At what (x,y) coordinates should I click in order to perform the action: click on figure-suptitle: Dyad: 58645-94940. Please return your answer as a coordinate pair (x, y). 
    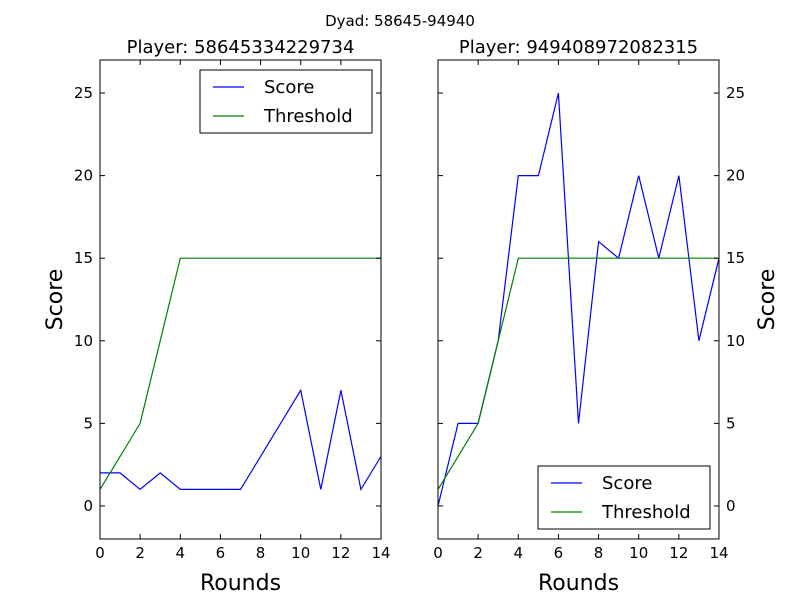
    Looking at the image, I should click on (400, 21).